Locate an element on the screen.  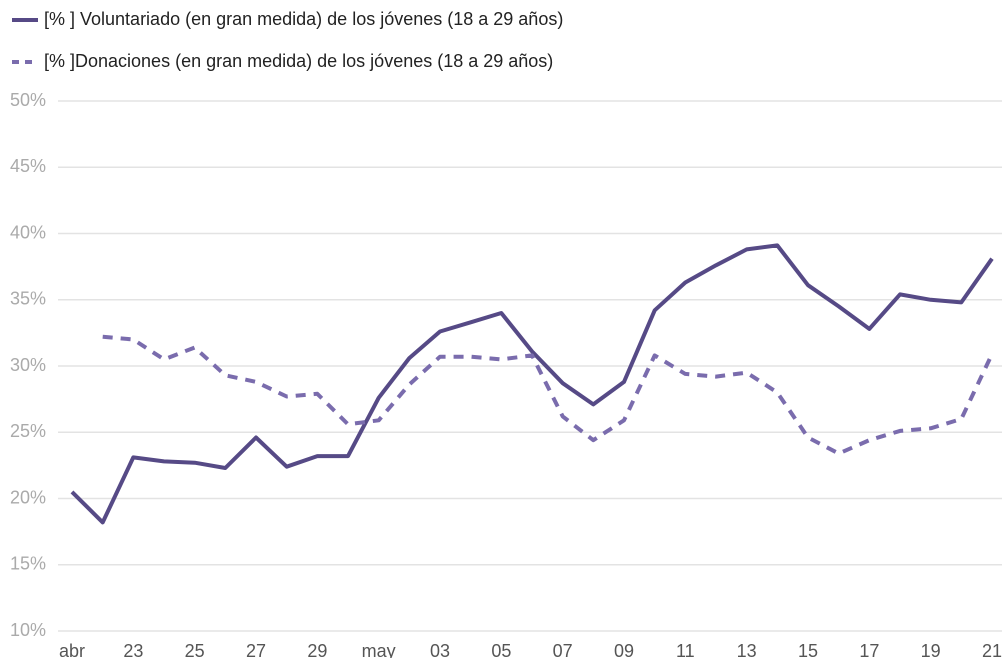
y-tick-label: 10% is located at coordinates (28, 630).